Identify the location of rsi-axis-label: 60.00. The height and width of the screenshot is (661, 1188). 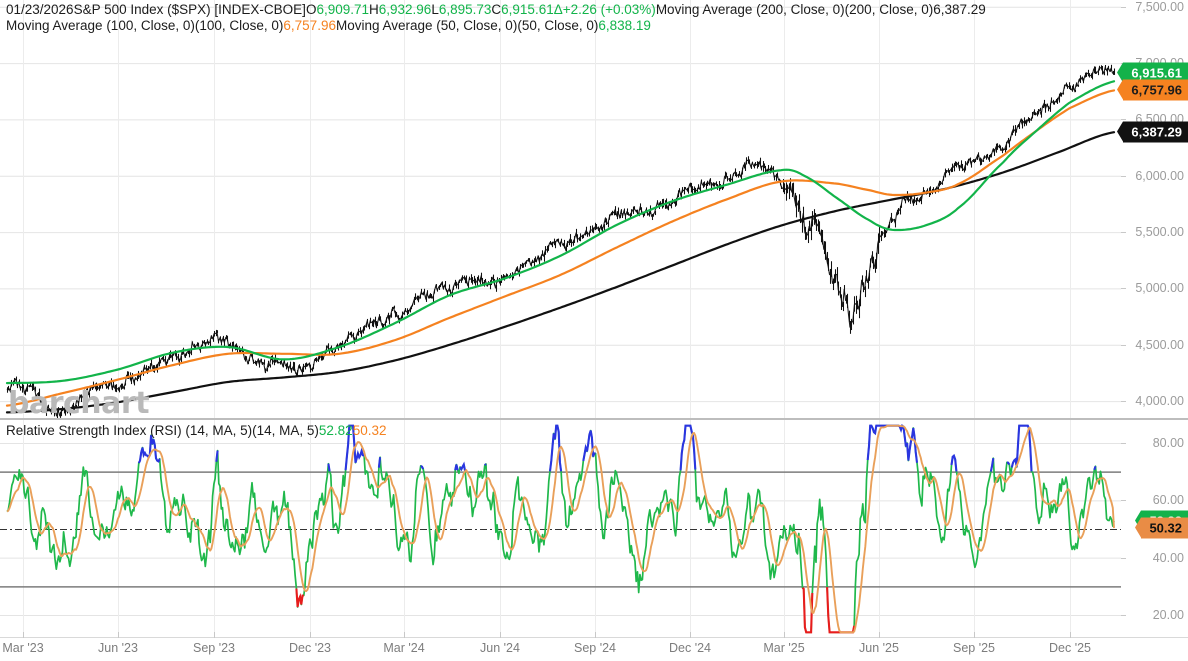
(1168, 500).